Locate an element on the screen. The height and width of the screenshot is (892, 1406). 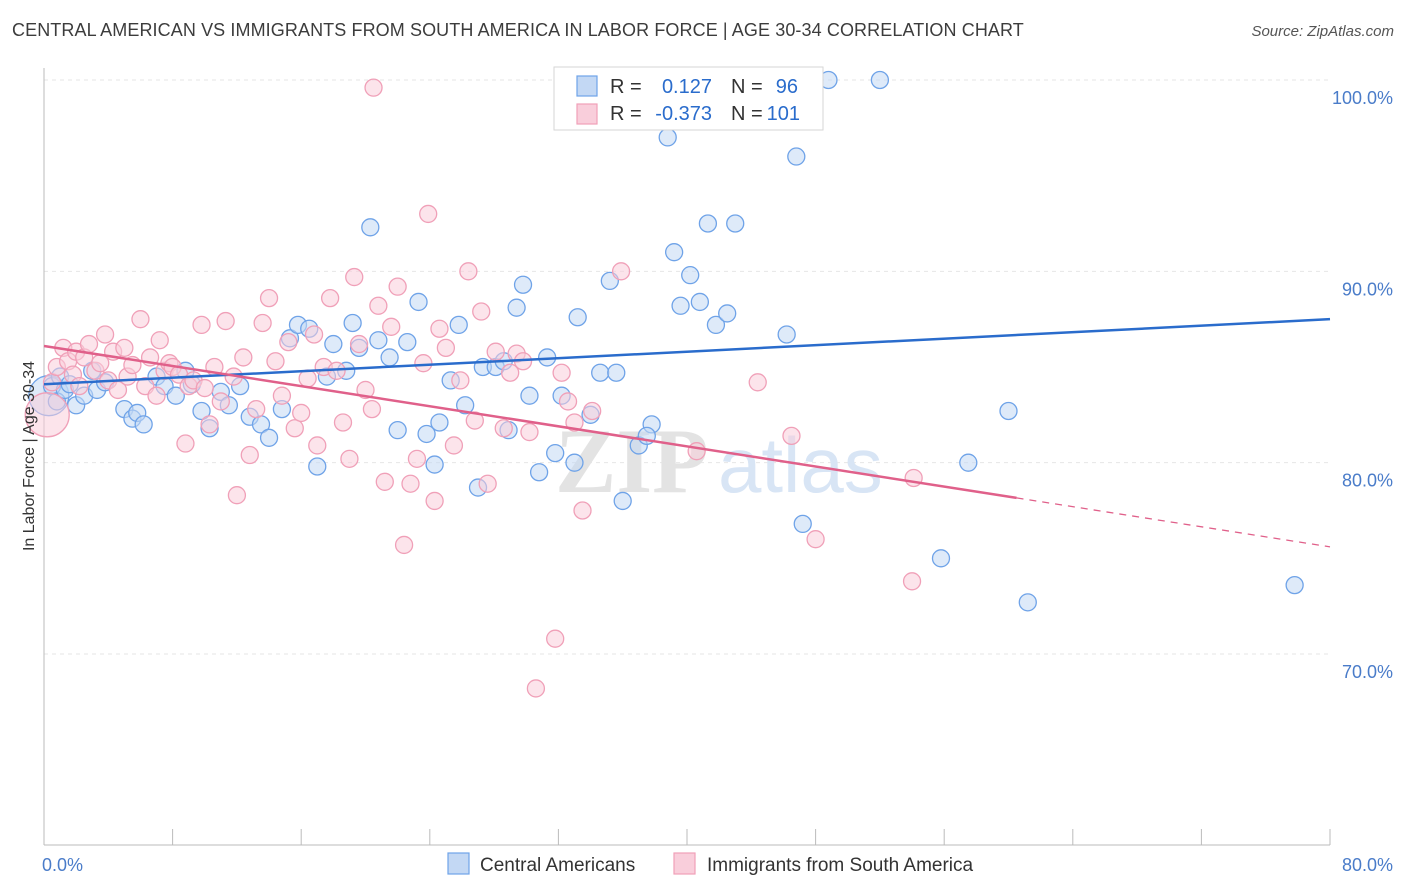
y-tick-labels: 70.0% 80.0% 90.0% 100.0% is located at coordinates (1362, 385).